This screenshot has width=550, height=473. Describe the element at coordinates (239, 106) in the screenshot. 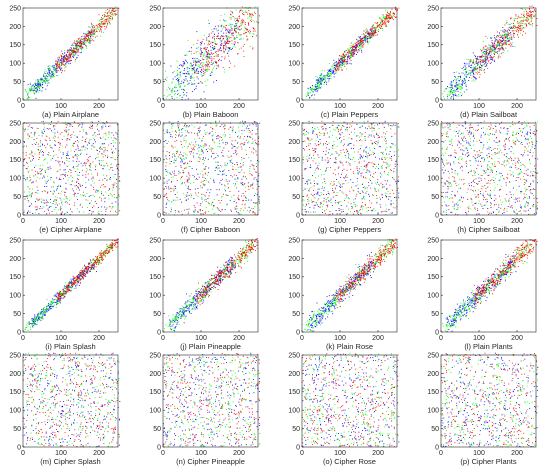

I see `x-tick-label: 200` at that location.